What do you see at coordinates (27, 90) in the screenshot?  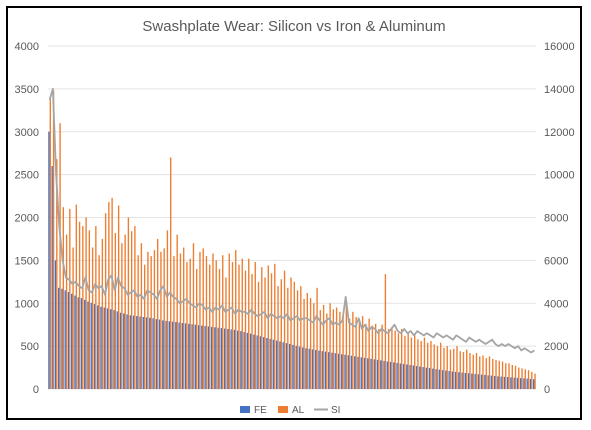 I see `left-tick-label: 3500` at bounding box center [27, 90].